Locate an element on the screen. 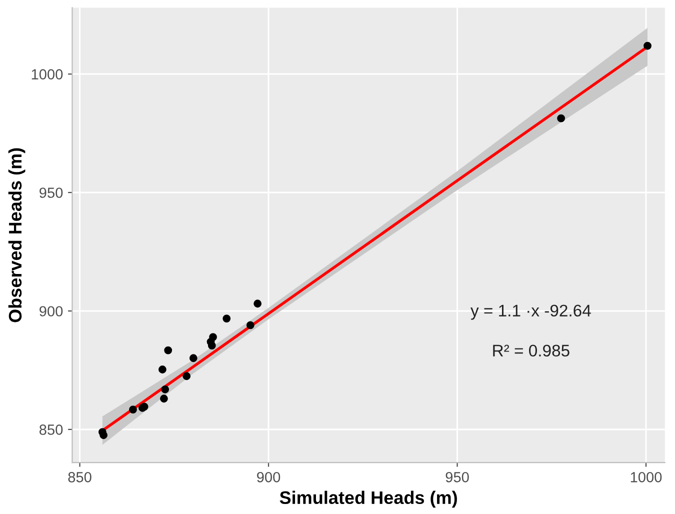 This screenshot has width=675, height=514. x-tick-label: 1000 is located at coordinates (646, 477).